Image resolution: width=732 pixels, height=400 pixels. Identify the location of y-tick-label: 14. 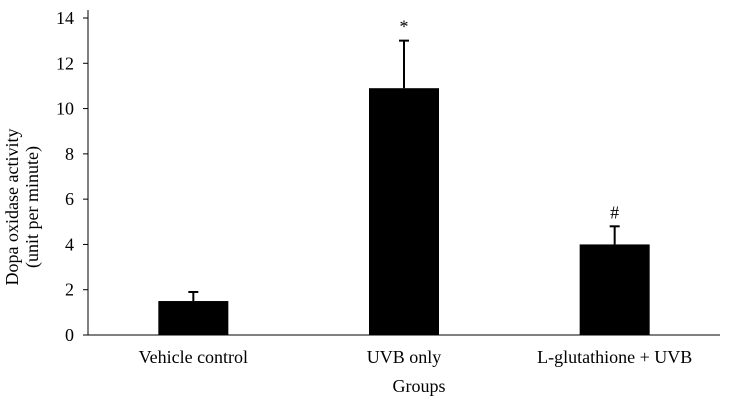
(65, 18).